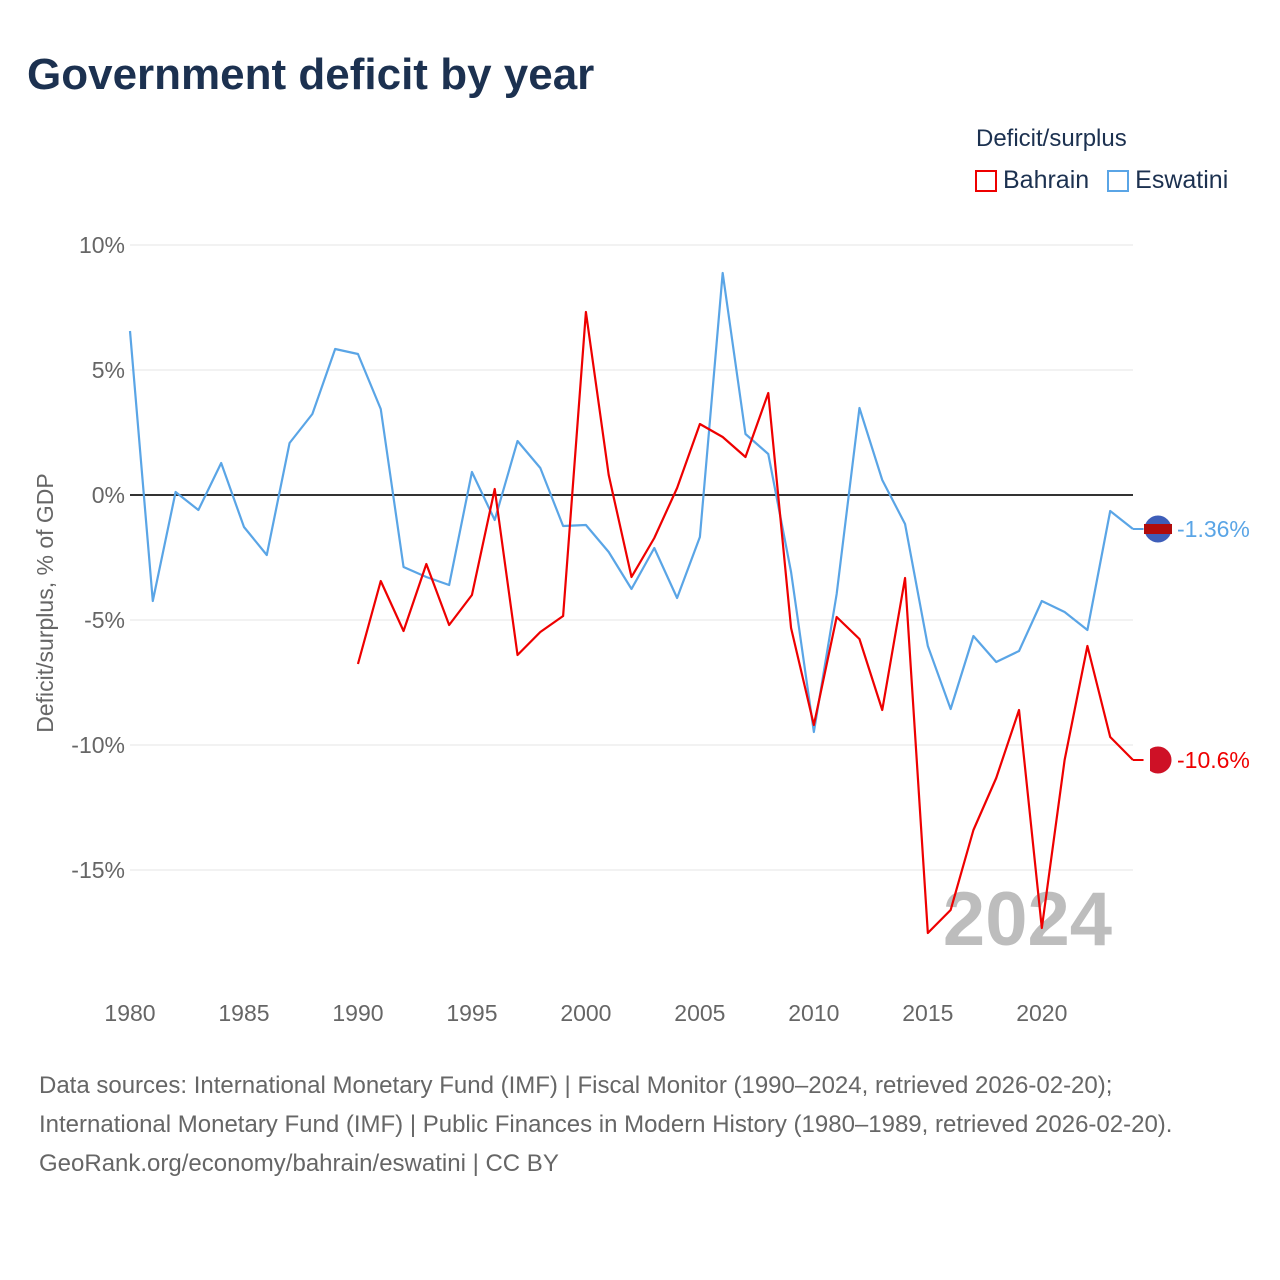 This screenshot has width=1280, height=1280. Describe the element at coordinates (1041, 1013) in the screenshot. I see `x-tick-label: 2020` at that location.